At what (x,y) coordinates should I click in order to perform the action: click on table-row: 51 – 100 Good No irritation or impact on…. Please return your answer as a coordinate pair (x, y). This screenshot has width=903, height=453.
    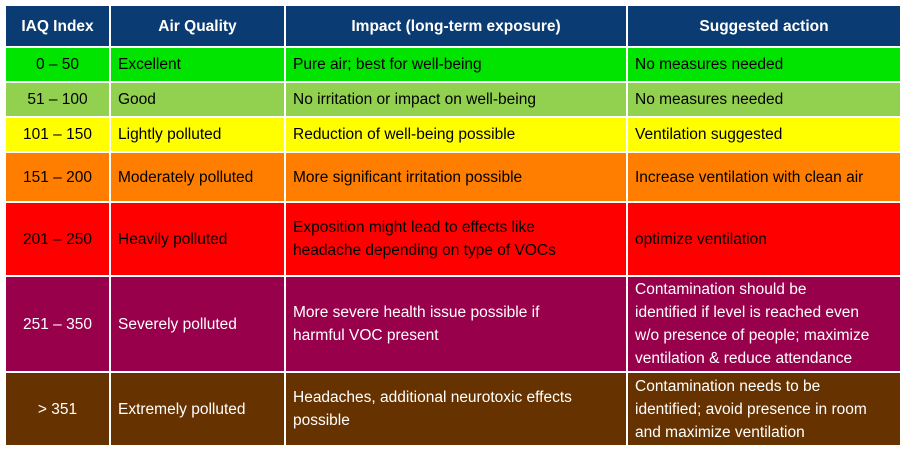
    Looking at the image, I should click on (453, 99).